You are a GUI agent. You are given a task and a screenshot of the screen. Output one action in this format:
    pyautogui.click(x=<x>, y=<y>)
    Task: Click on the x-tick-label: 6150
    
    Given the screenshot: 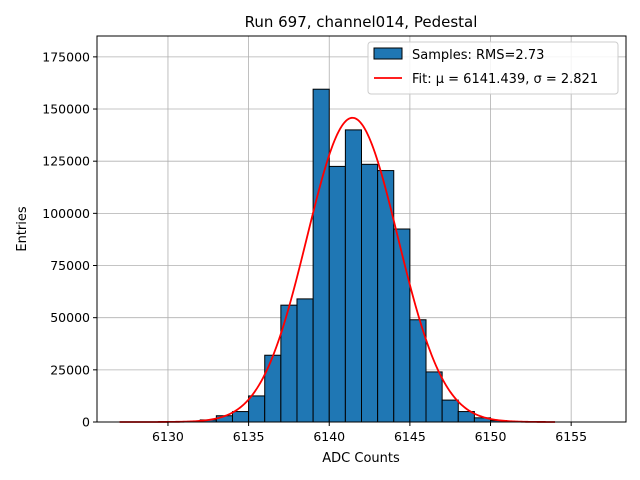 What is the action you would take?
    pyautogui.click(x=491, y=436)
    